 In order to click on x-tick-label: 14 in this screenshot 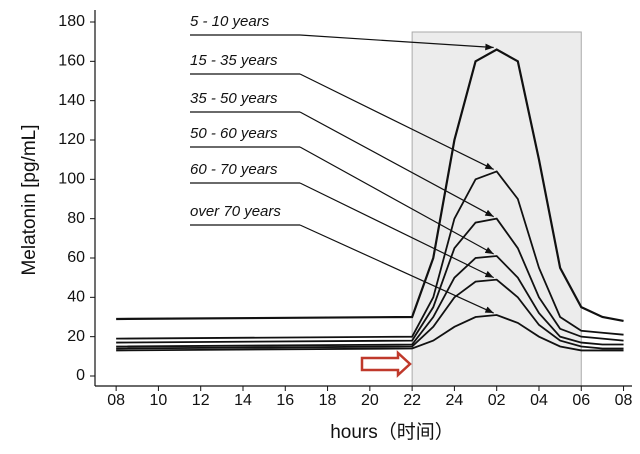, I will do `click(243, 400)`.